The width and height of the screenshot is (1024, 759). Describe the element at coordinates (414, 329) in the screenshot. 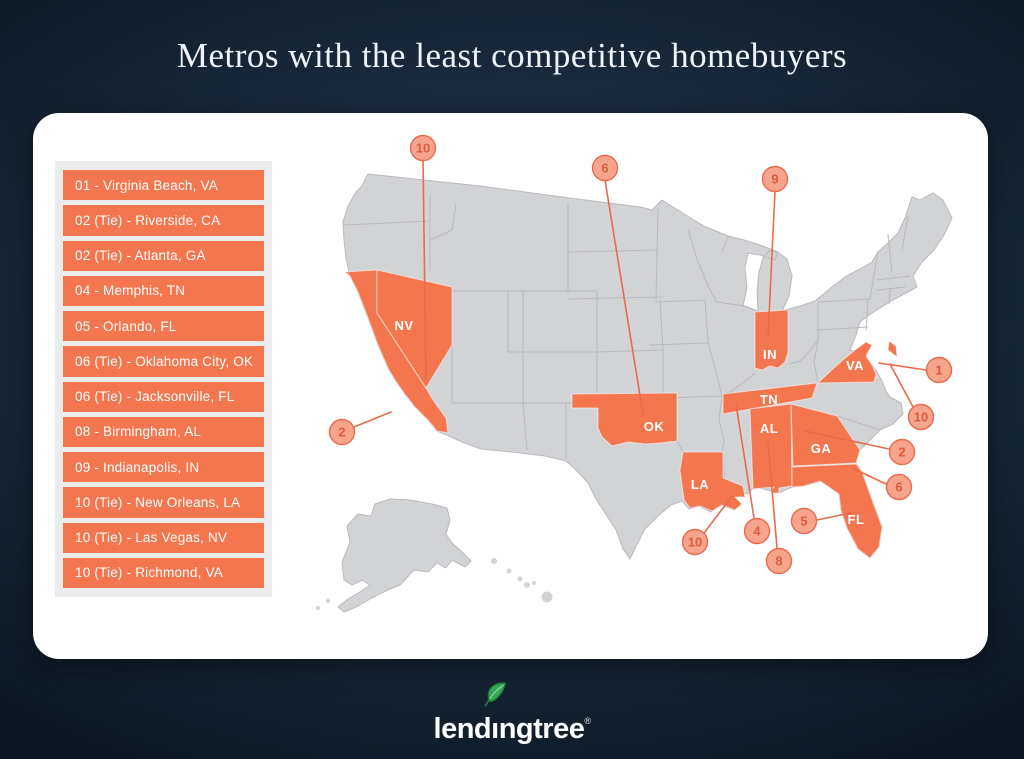

I see `state-nevada` at that location.